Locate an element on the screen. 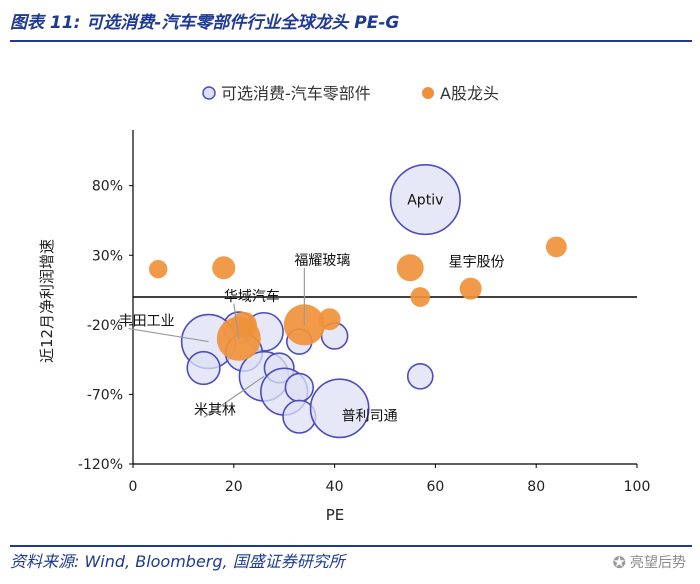 This screenshot has height=584, width=700. x-tick-label: 80 is located at coordinates (536, 487).